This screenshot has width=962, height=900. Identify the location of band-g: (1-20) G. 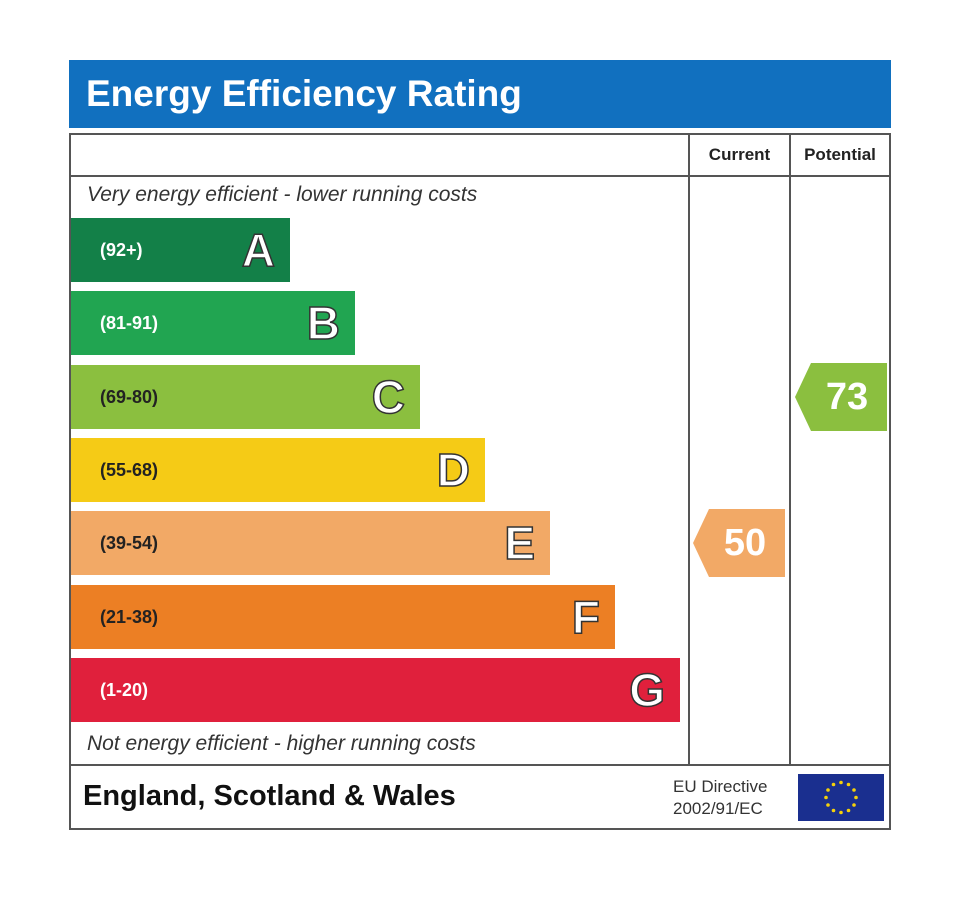
(375, 690).